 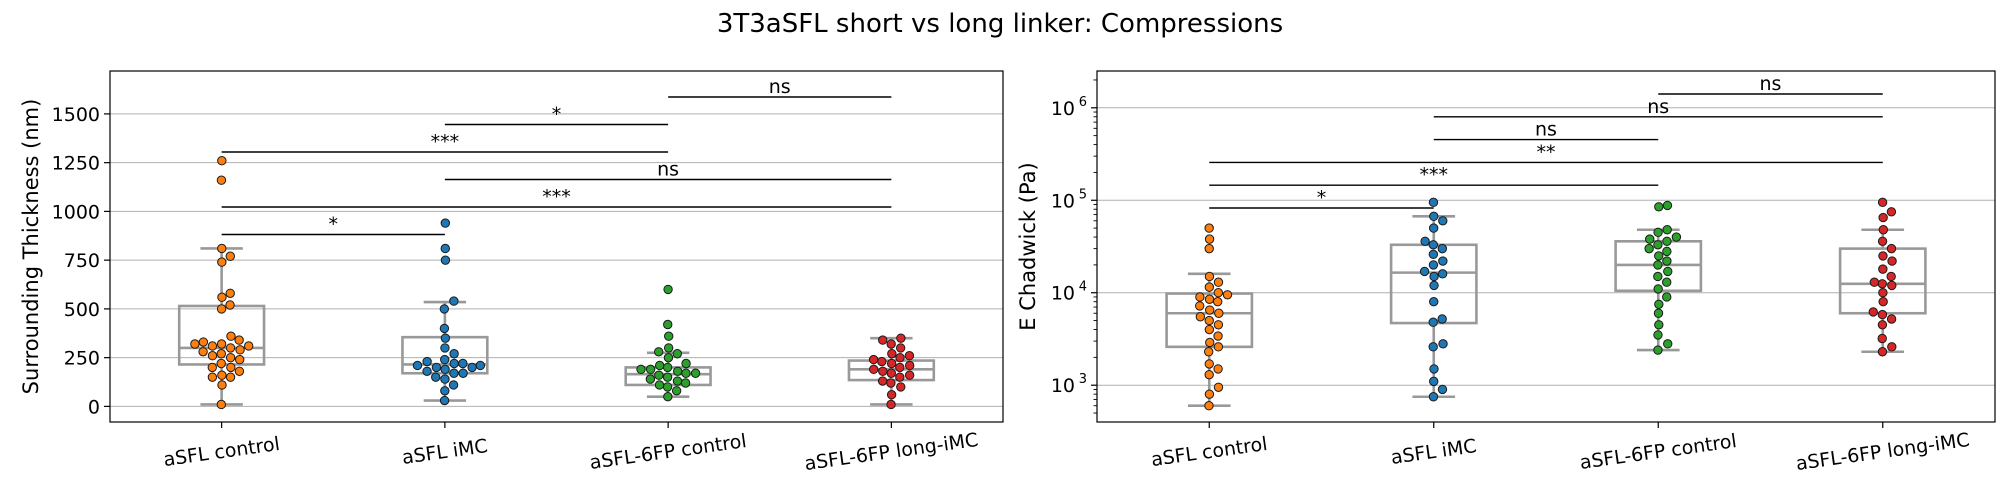 What do you see at coordinates (1074, 246) in the screenshot?
I see `modulus-y-ticks: 10 3 10 4 10 5 10 6` at bounding box center [1074, 246].